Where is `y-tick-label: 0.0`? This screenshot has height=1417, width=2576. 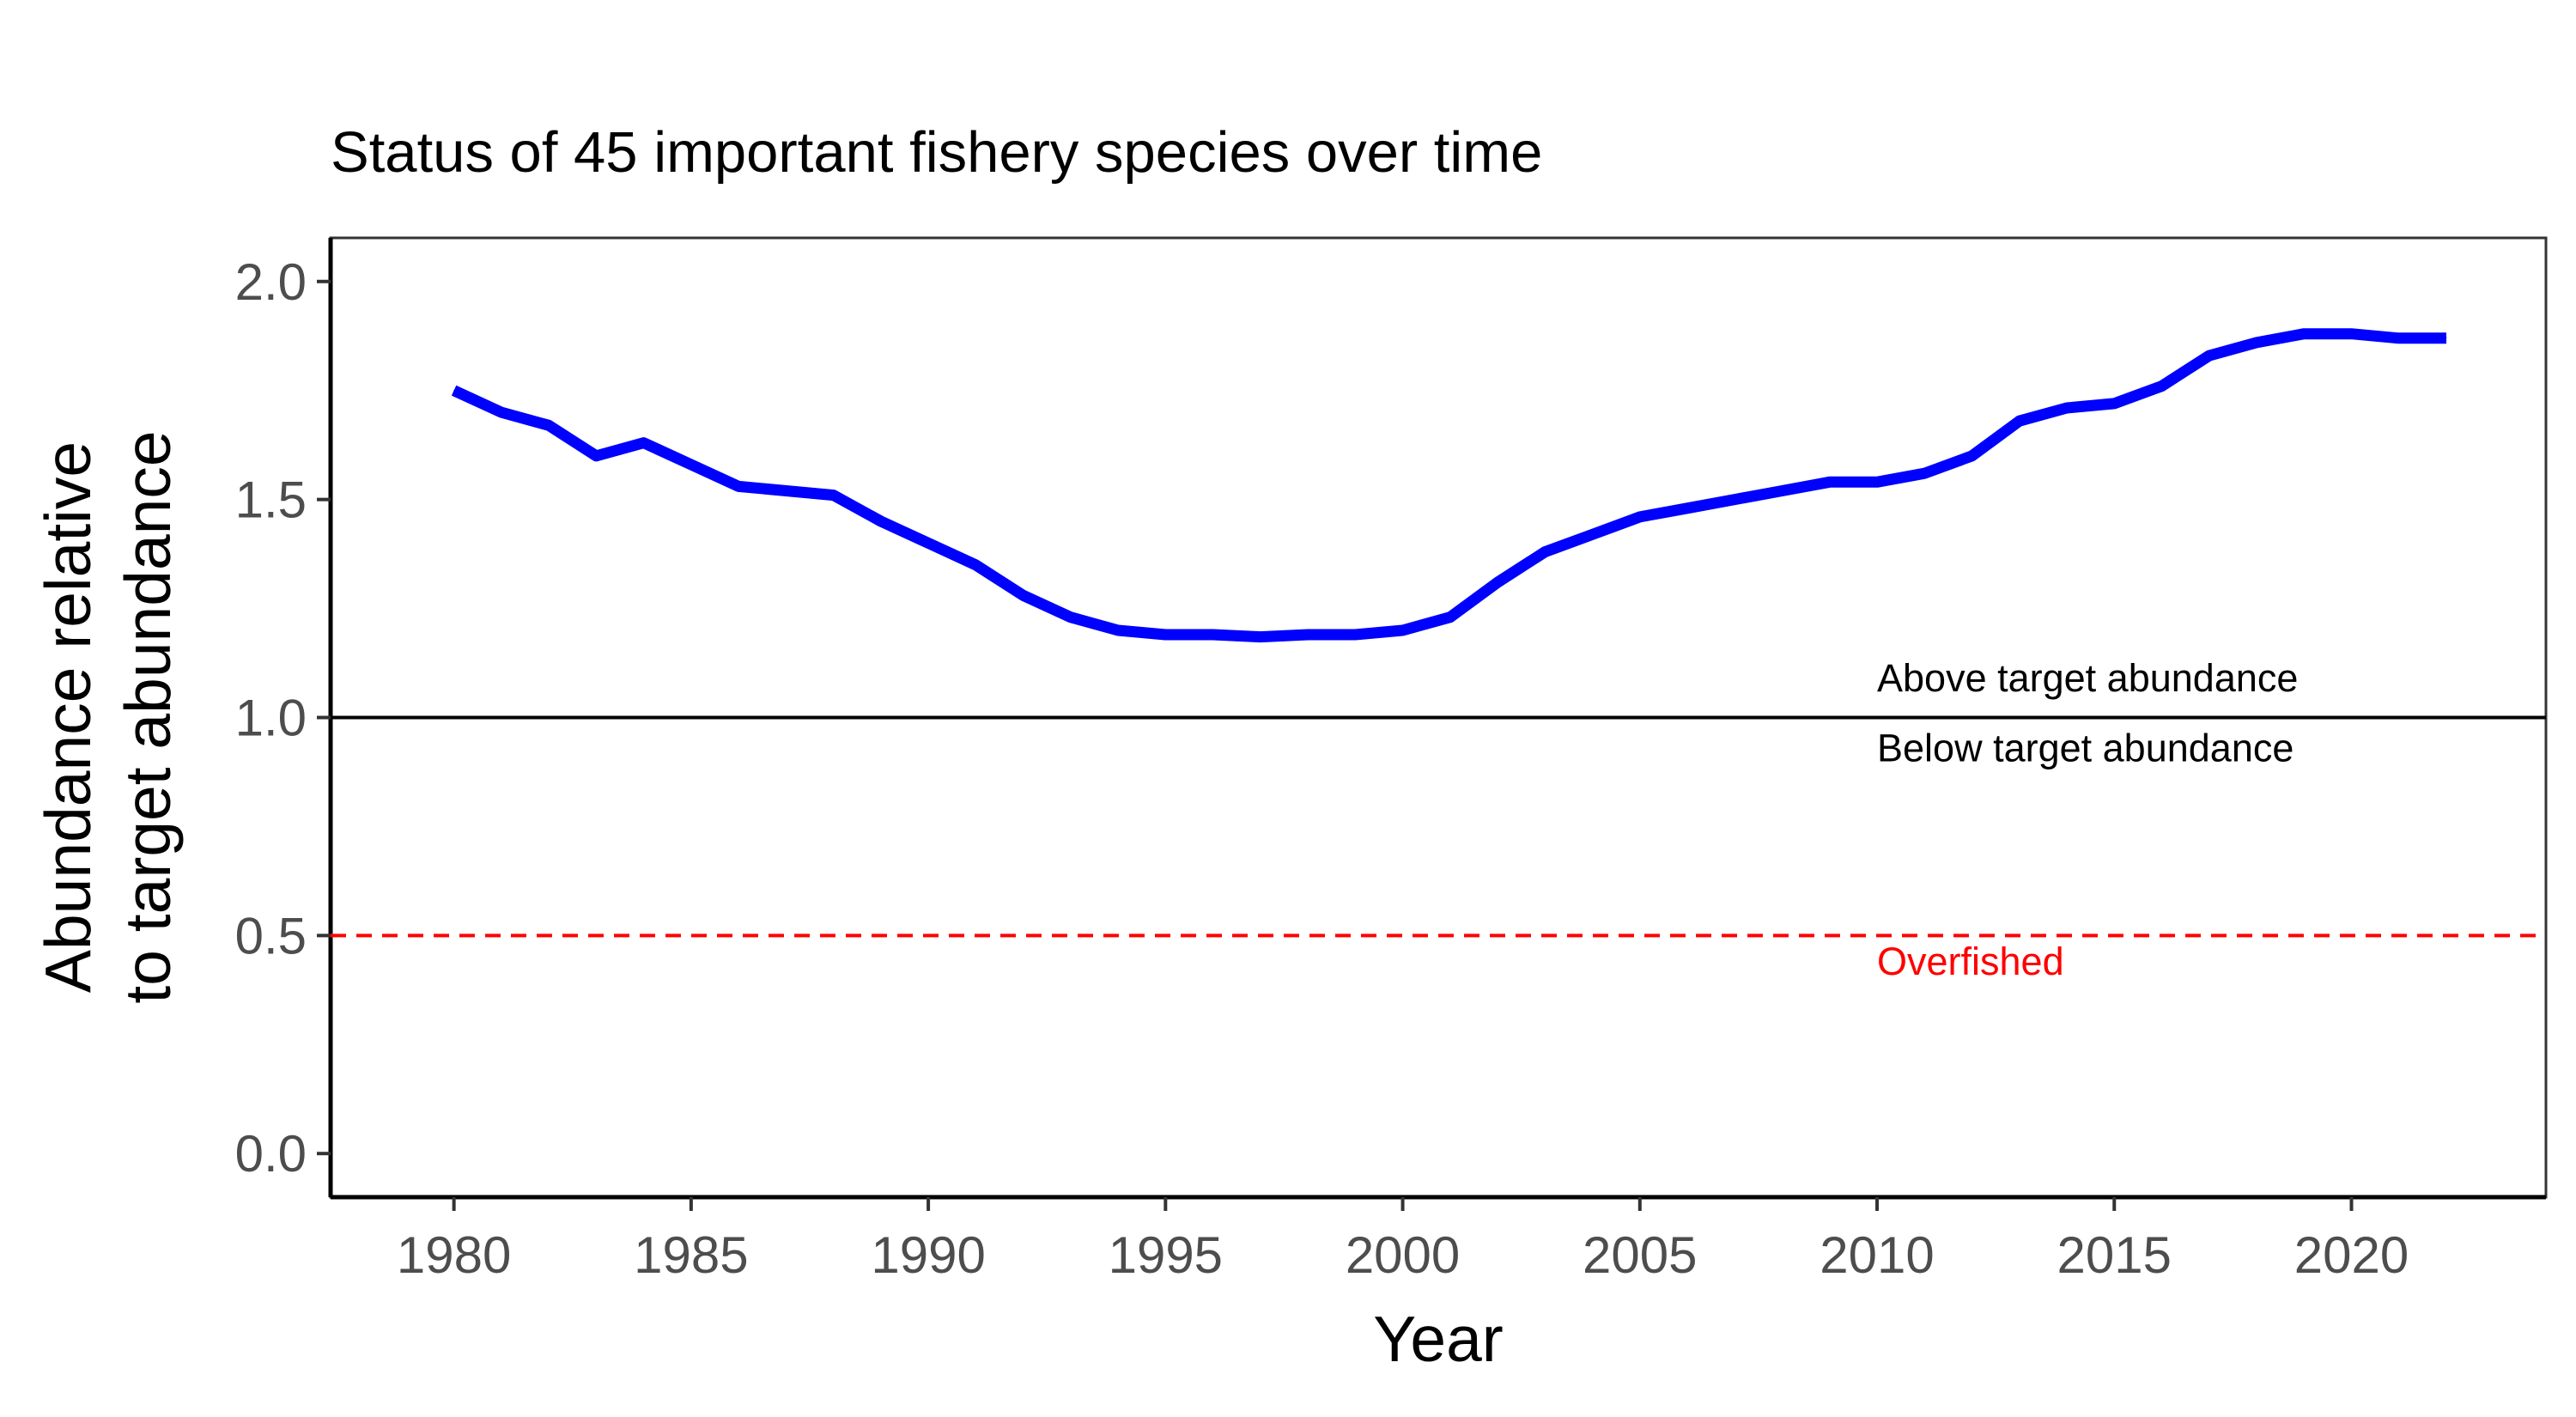 y-tick-label: 0.0 is located at coordinates (271, 1154).